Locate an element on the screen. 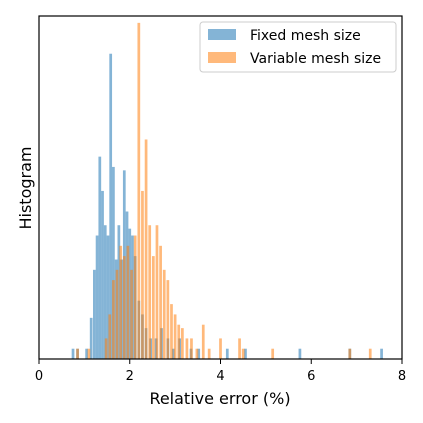 The width and height of the screenshot is (423, 423). legend-swatch-fixed is located at coordinates (222, 34).